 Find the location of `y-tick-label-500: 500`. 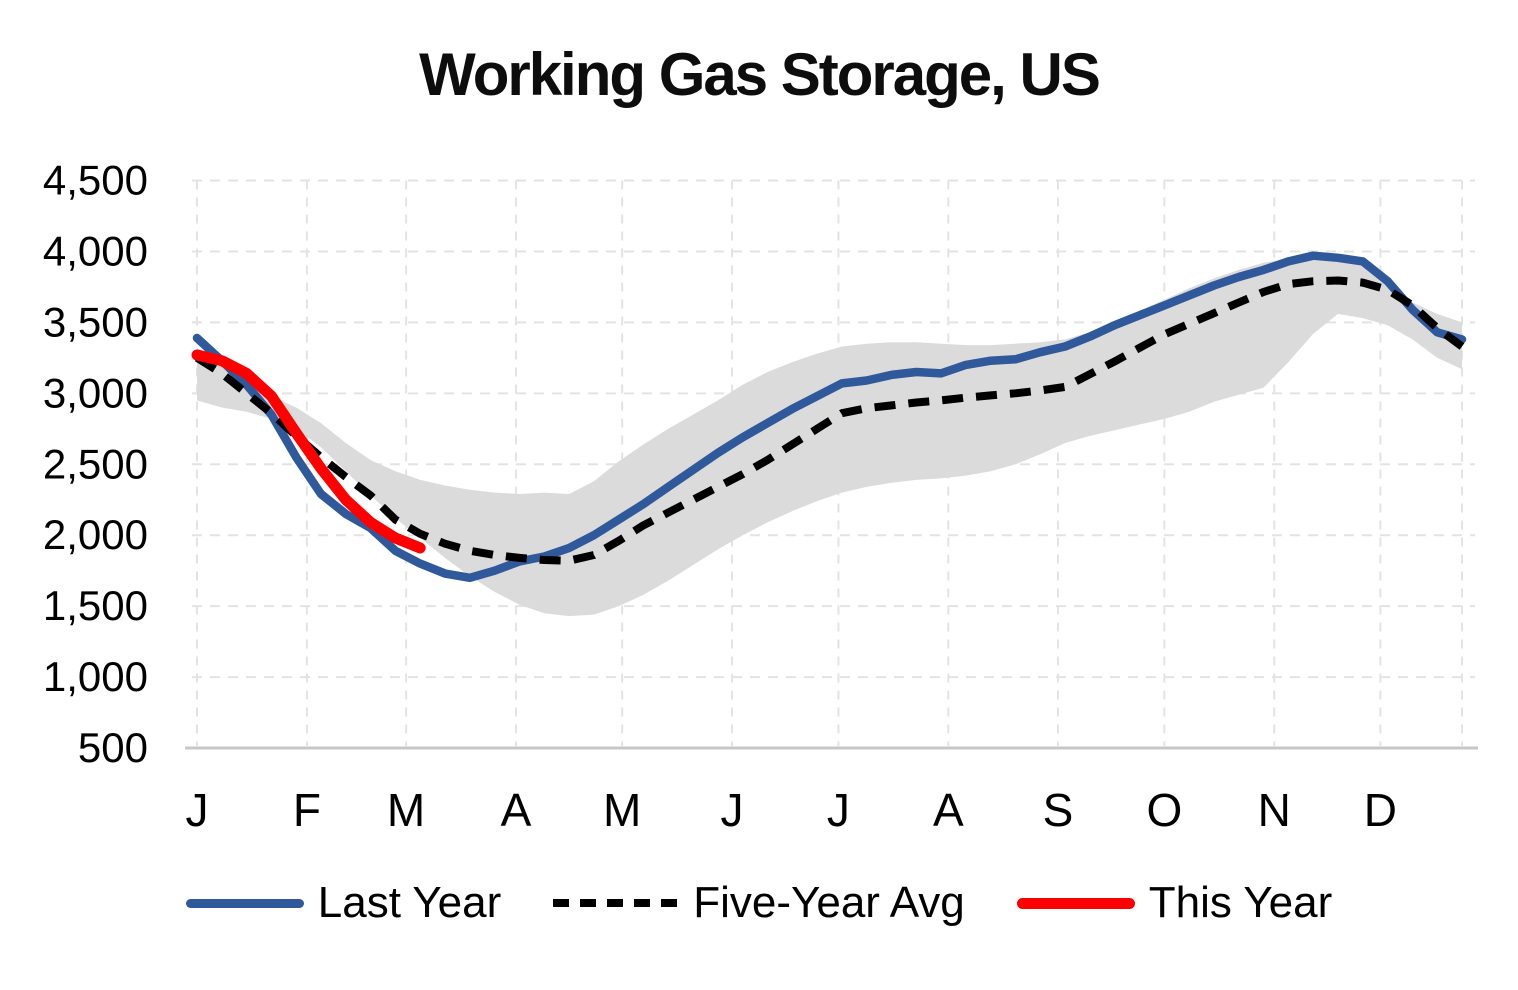

y-tick-label-500: 500 is located at coordinates (113, 747).